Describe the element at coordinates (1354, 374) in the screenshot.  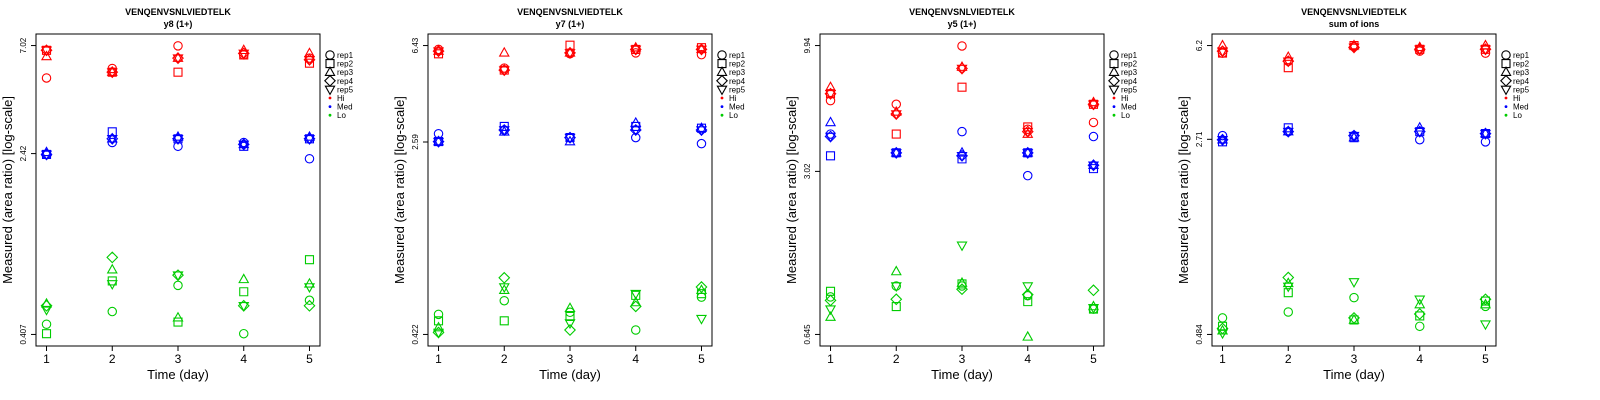
I see `x-axis-label: Time (day)` at that location.